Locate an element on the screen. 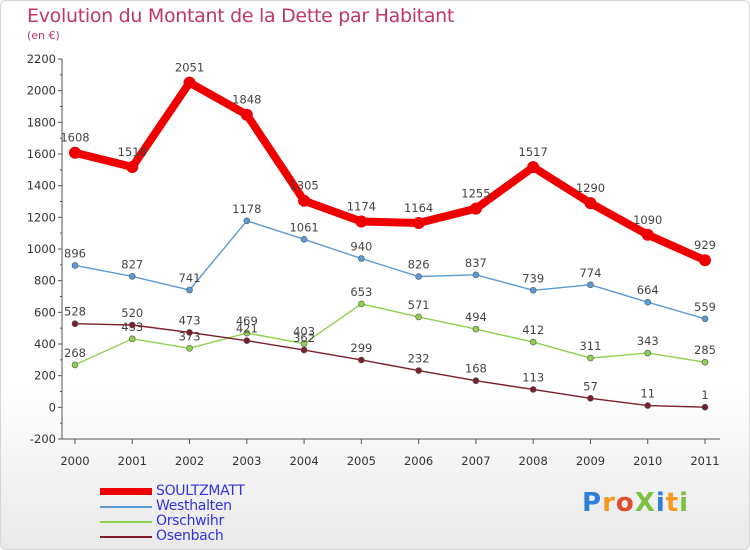 This screenshot has width=750, height=550. data-label-soultzmatt: 1174 is located at coordinates (361, 206).